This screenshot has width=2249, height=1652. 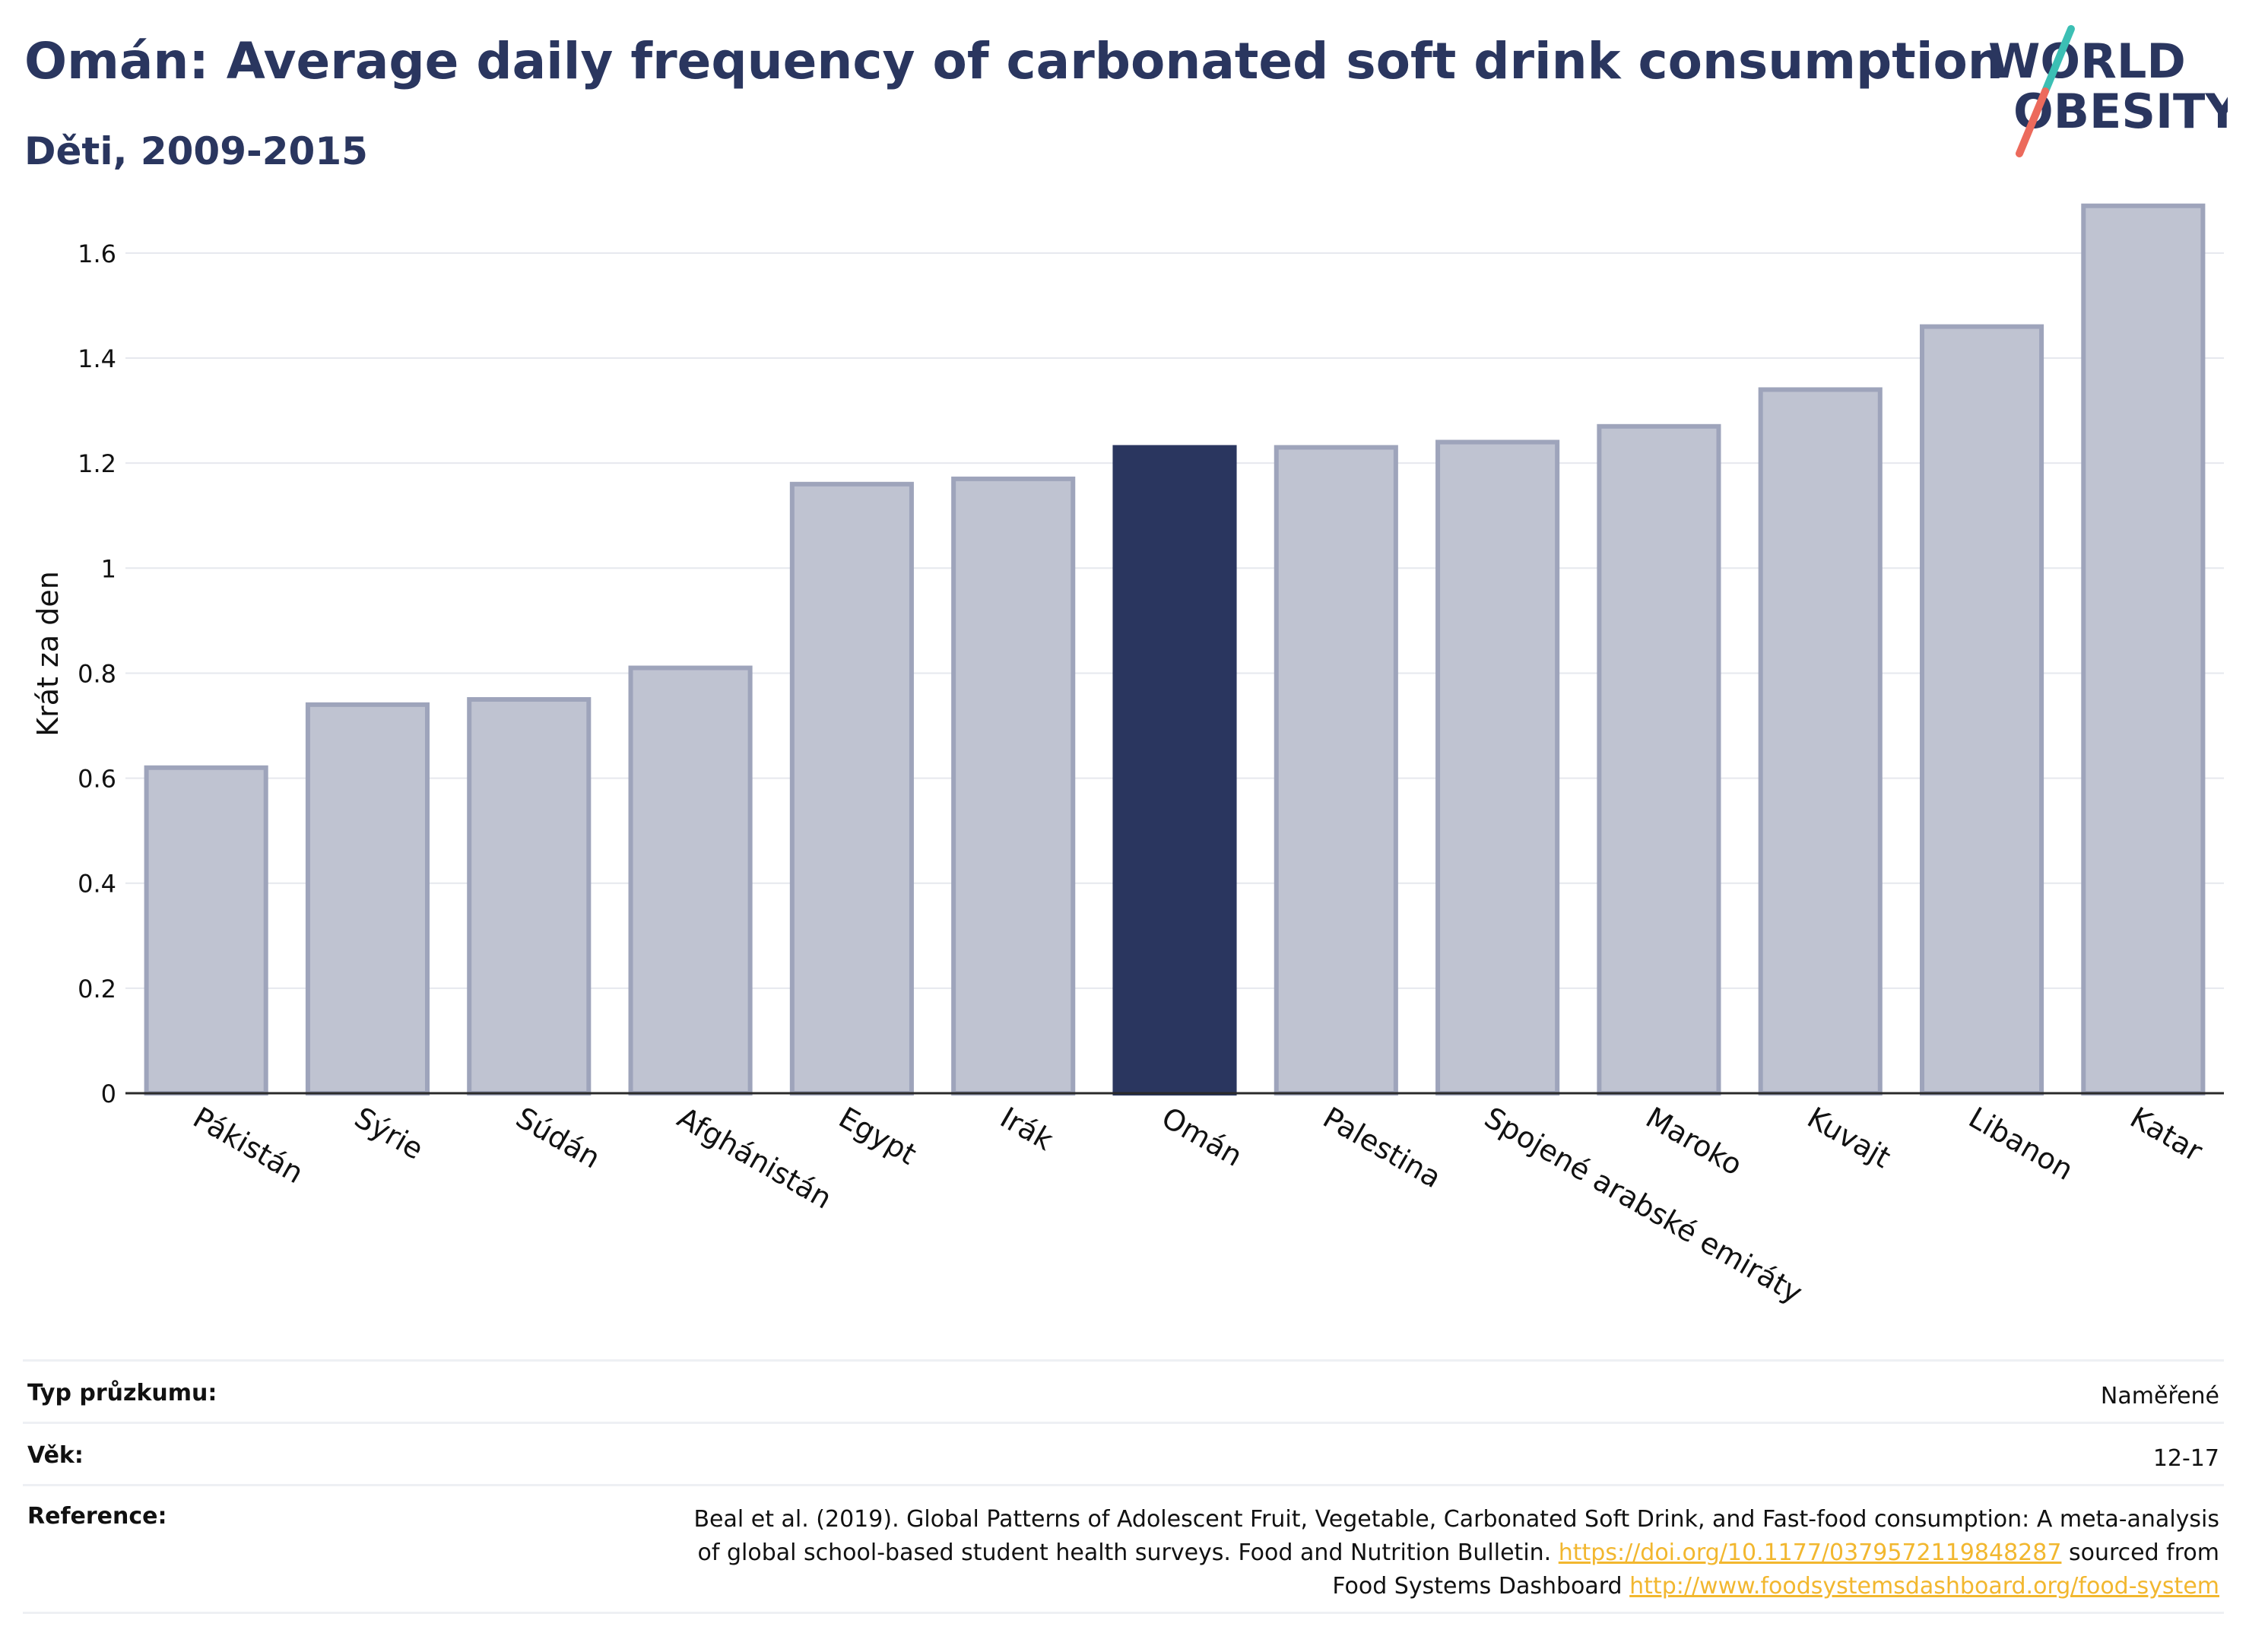 What do you see at coordinates (97, 673) in the screenshot?
I see `y-tick-label: 0.8` at bounding box center [97, 673].